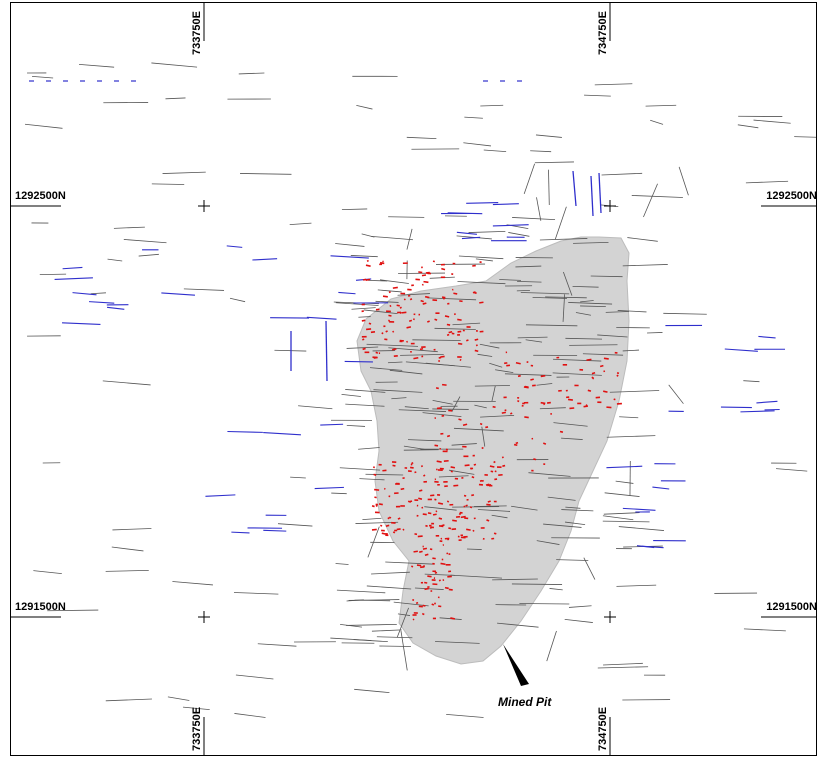 The width and height of the screenshot is (819, 757). What do you see at coordinates (40, 607) in the screenshot?
I see `northing-label-lower-left: 1291500N` at bounding box center [40, 607].